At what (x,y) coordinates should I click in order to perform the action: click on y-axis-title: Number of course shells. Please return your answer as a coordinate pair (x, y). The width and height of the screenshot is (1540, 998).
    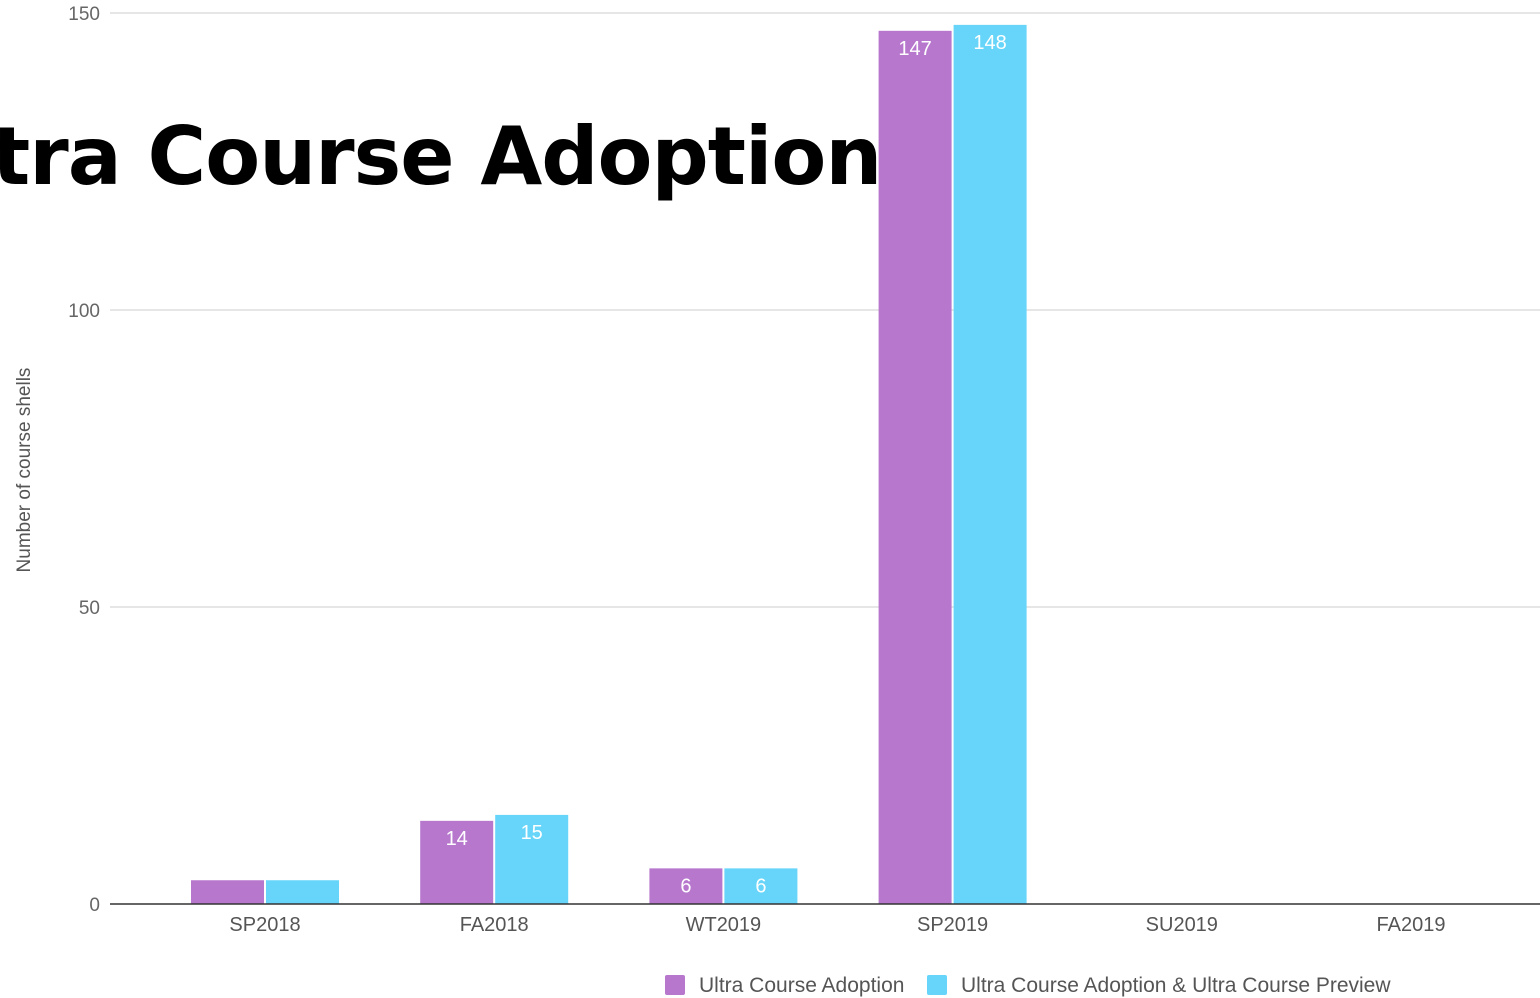
    Looking at the image, I should click on (24, 470).